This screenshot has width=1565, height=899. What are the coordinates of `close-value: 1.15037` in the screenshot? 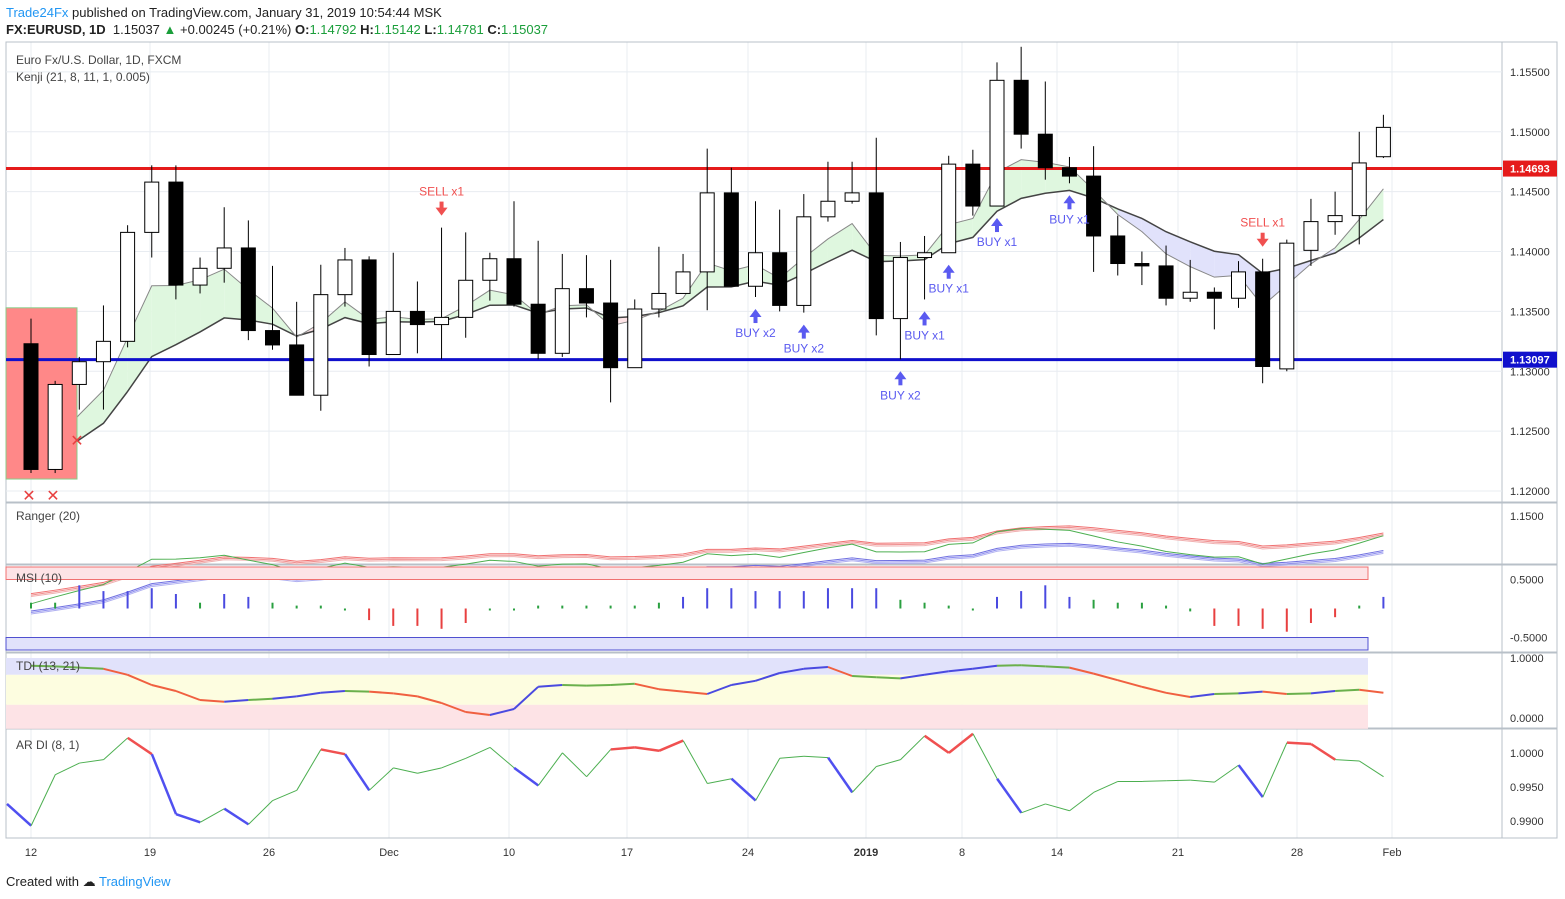 It's located at (525, 29).